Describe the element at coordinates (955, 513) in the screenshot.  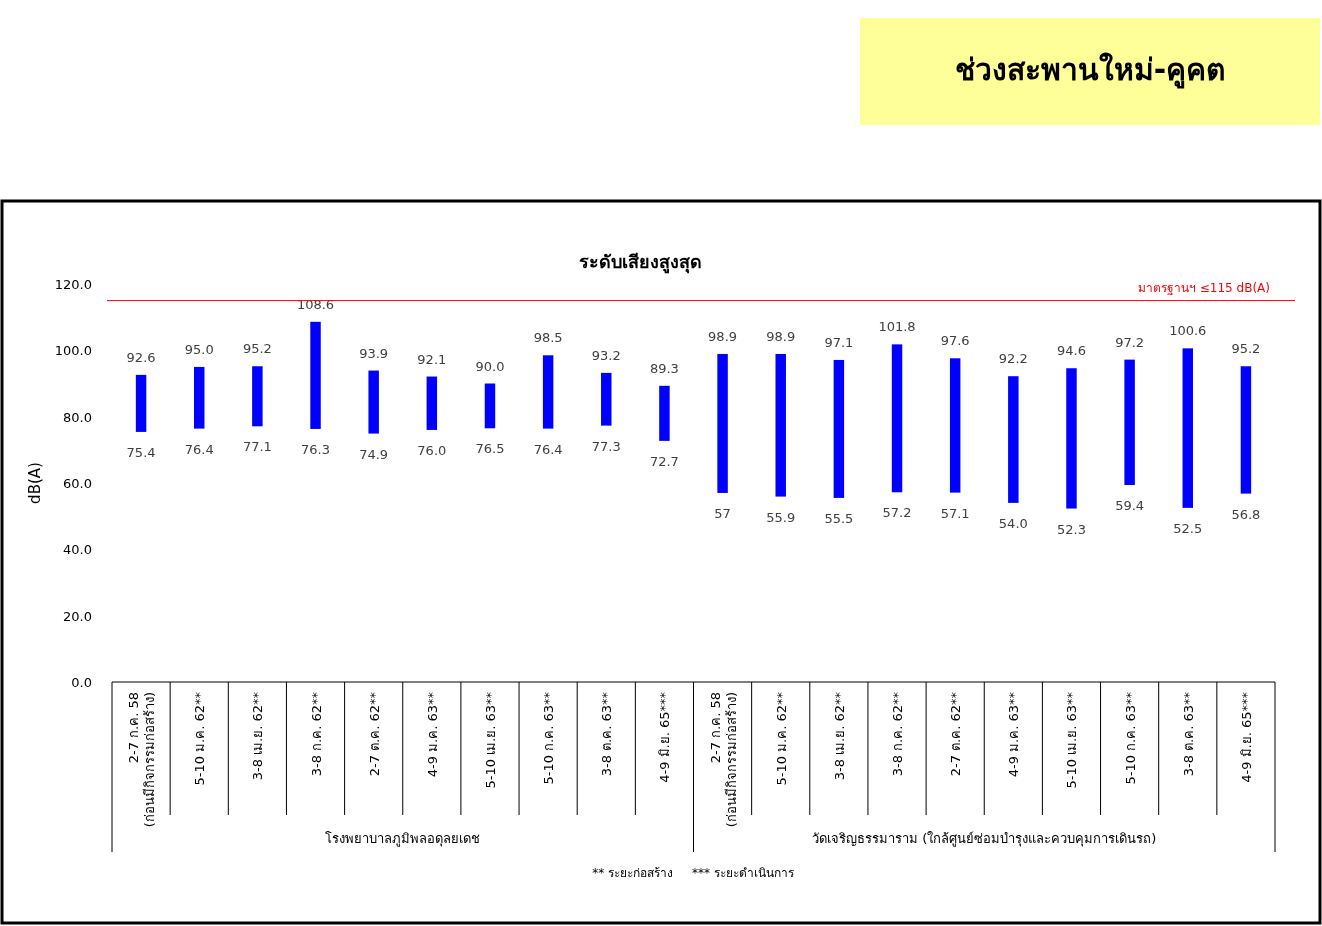
I see `annotation: 57.1` at that location.